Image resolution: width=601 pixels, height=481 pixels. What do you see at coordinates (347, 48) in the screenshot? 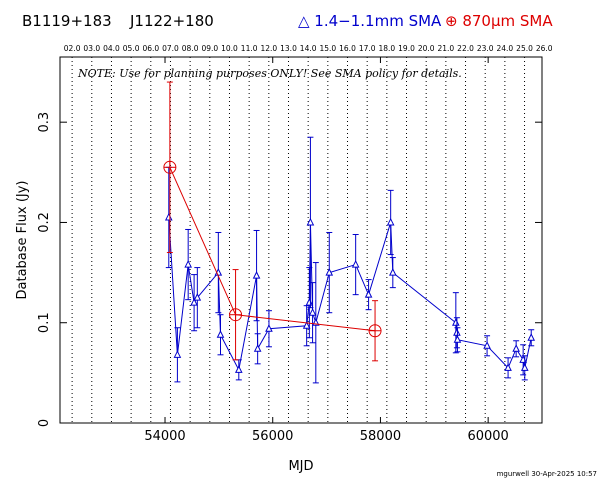
I see `top-axis-tick-label: 16.0` at bounding box center [347, 48].